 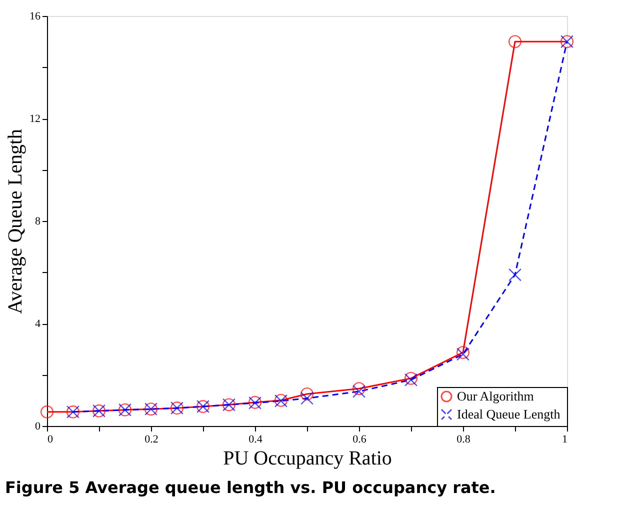 What do you see at coordinates (255, 440) in the screenshot?
I see `x-tick-label: 0.4` at bounding box center [255, 440].